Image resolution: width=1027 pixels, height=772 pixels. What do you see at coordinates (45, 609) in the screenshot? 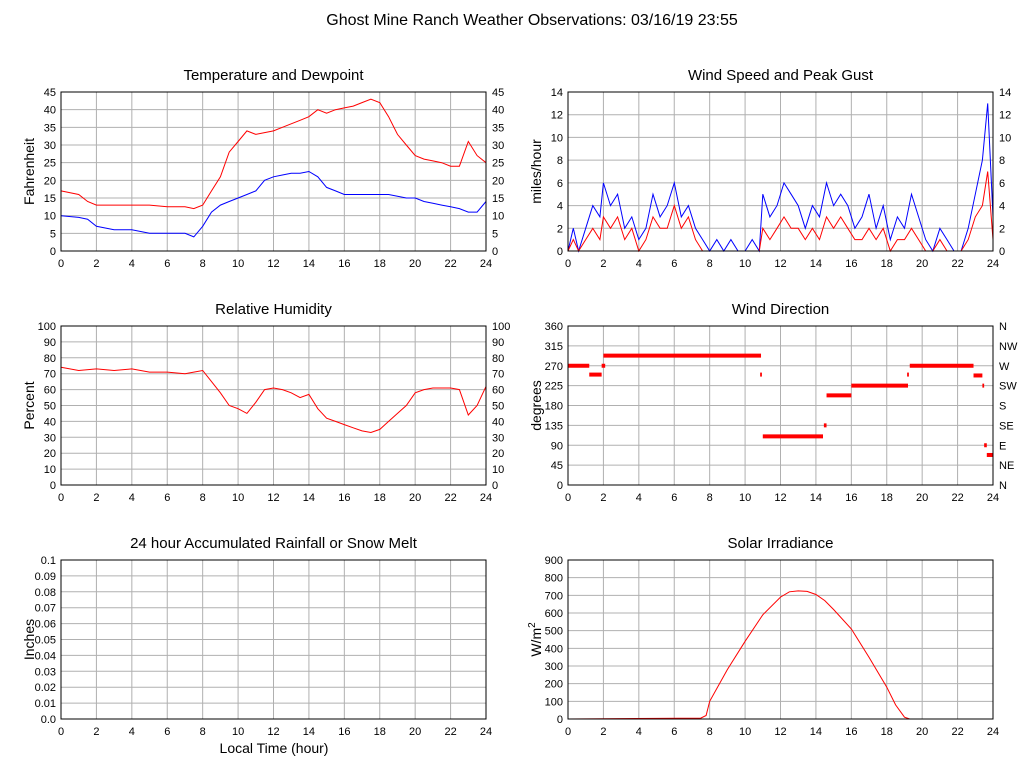
I see `rain-y-tick: 0.07` at bounding box center [45, 609].